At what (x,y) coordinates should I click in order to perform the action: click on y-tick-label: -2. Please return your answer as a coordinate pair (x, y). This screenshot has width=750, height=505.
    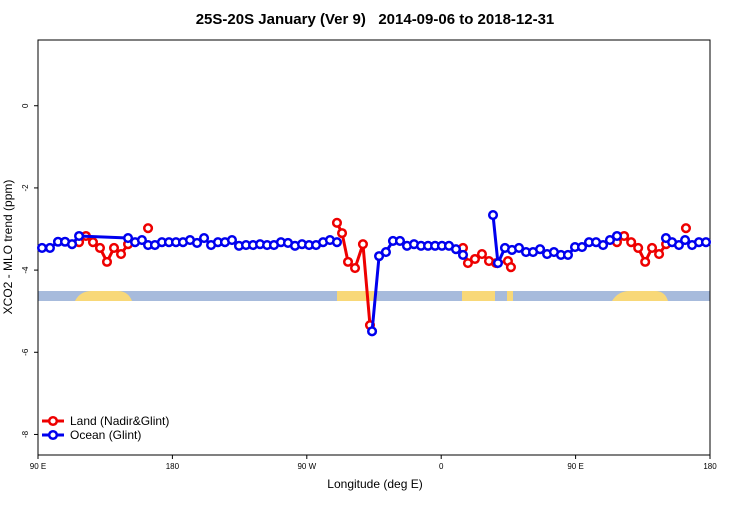
    Looking at the image, I should click on (25, 188).